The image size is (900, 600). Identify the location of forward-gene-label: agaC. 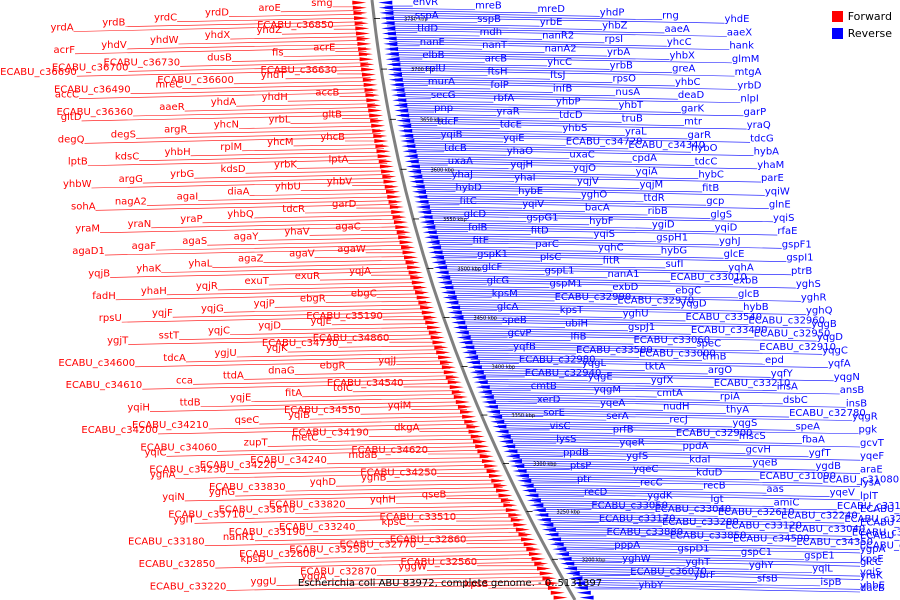
(348, 226).